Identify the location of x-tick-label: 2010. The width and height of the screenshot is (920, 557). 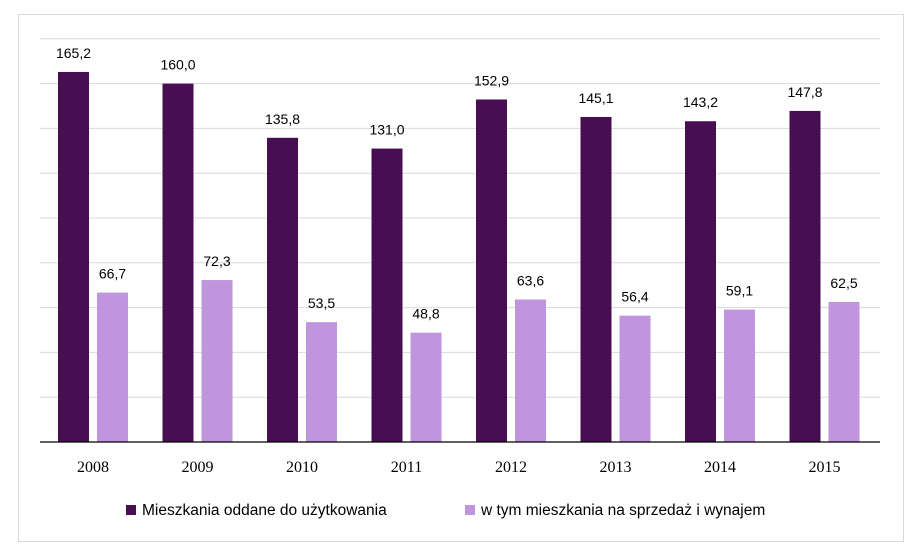
(302, 467).